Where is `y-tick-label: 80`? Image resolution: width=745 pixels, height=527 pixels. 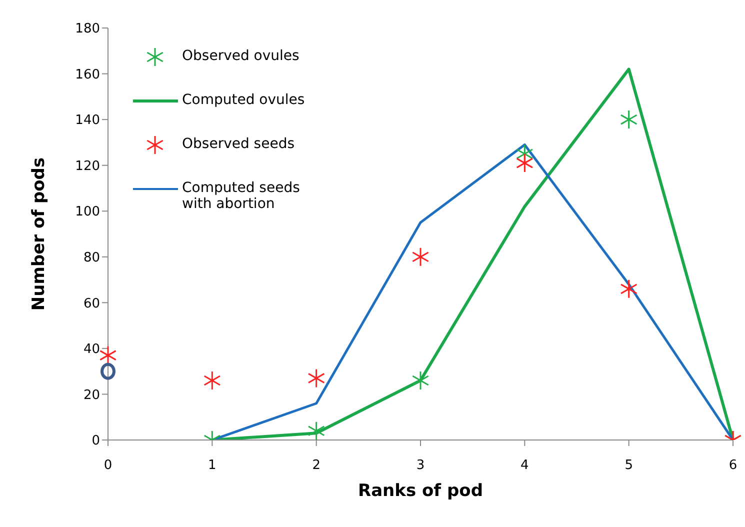 y-tick-label: 80 is located at coordinates (91, 258).